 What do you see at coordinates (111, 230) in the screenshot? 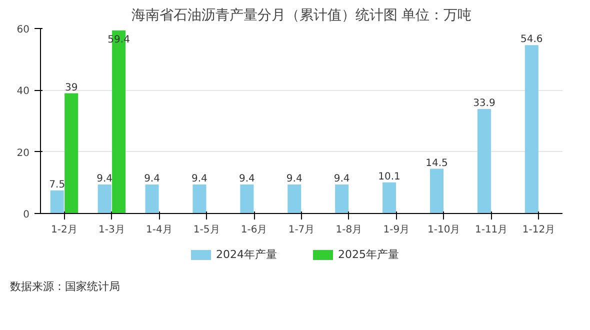
I see `x-tick-label: 1-3月` at bounding box center [111, 230].